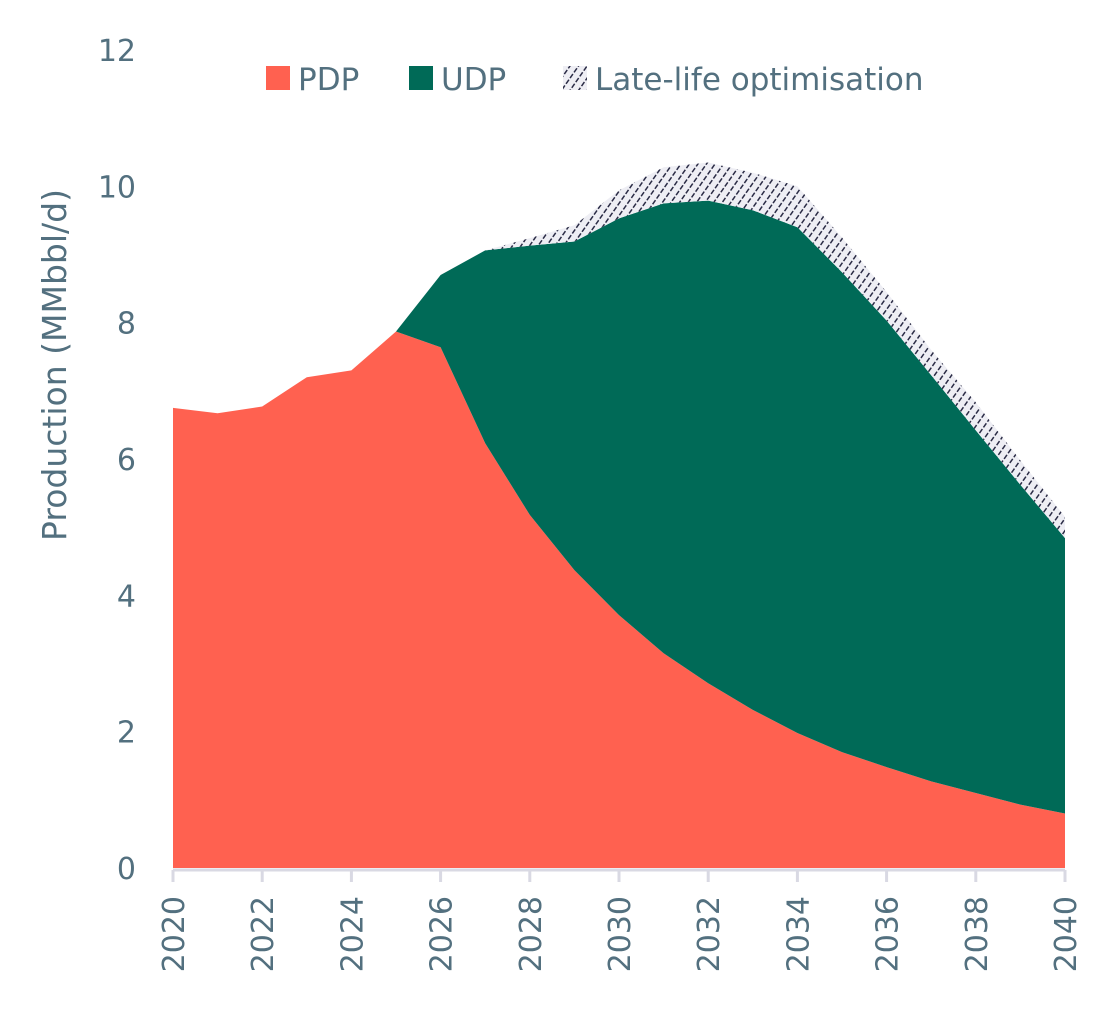 The image size is (1094, 1021). Describe the element at coordinates (442, 934) in the screenshot. I see `x-tick-label: 2026` at that location.